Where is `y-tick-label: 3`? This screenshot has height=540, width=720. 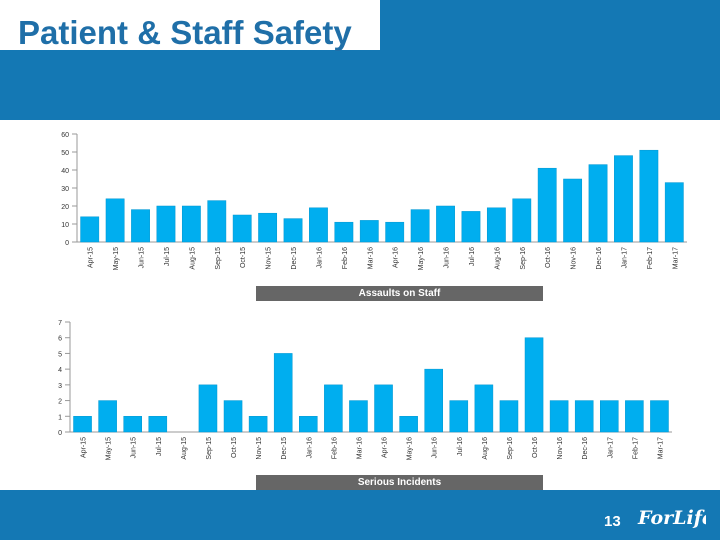 y-tick-label: 3 is located at coordinates (60, 386).